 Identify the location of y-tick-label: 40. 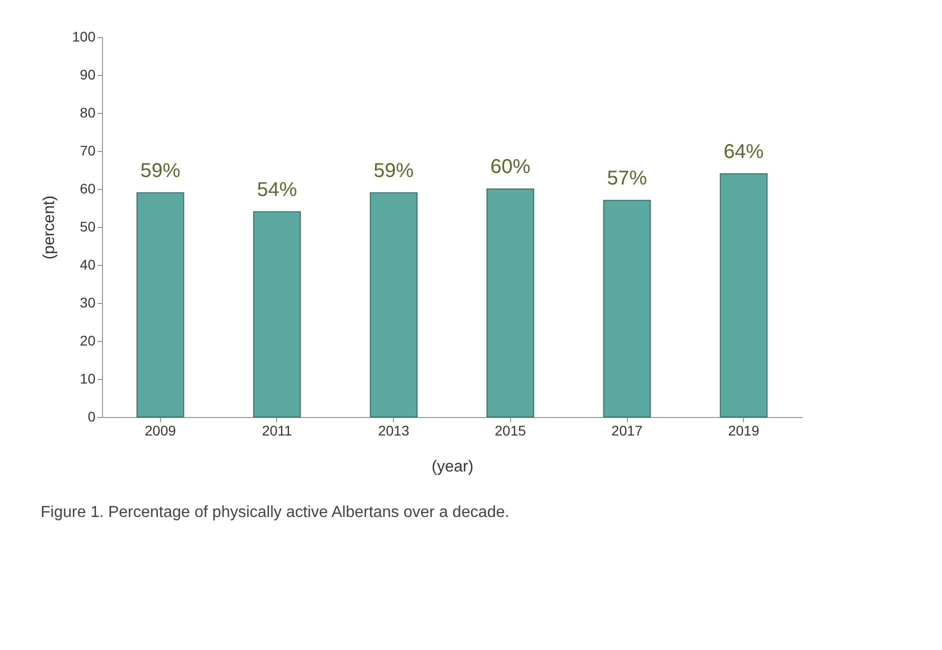
(88, 264).